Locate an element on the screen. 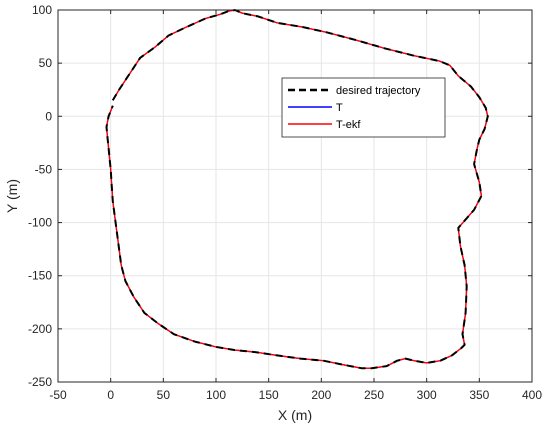  x-tick-label: 400 is located at coordinates (532, 395).